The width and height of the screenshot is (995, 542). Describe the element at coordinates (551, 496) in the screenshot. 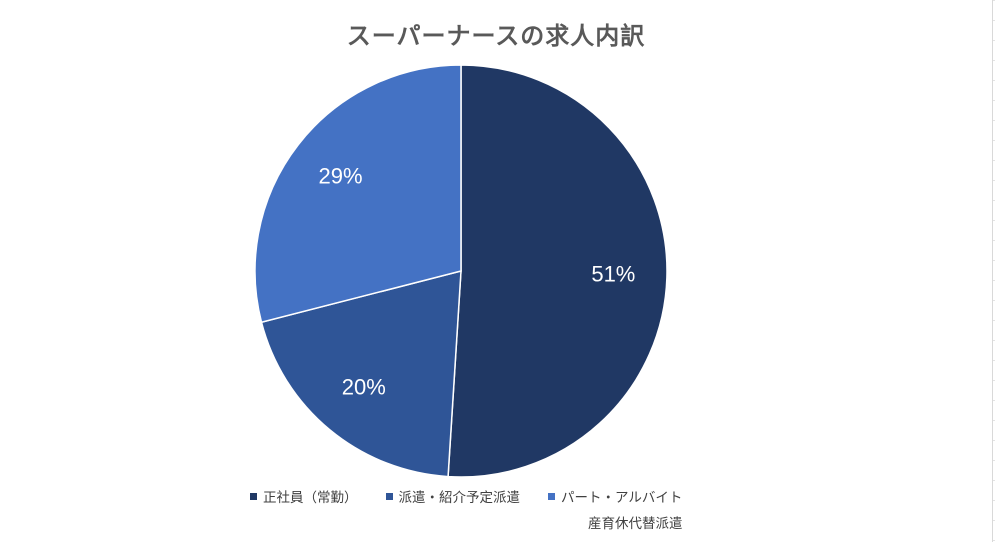

I see `legend-swatch-part` at that location.